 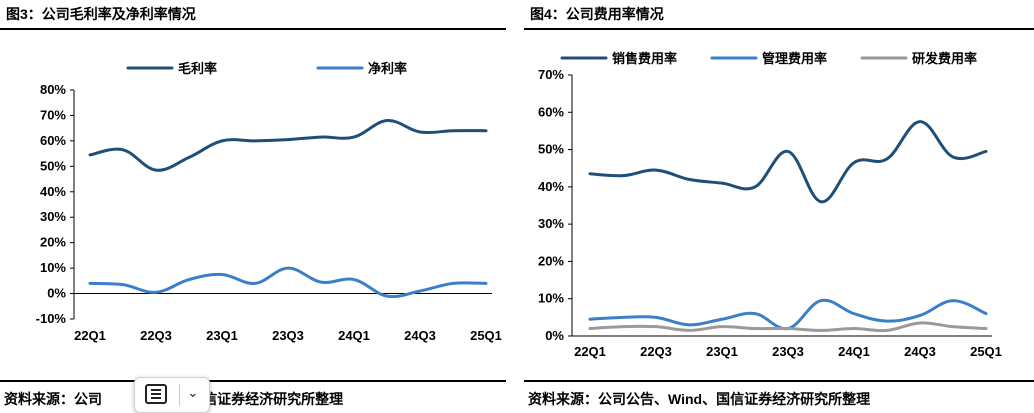 I want to click on right-figure-title: 图4：公司费用率情况, so click(x=597, y=14).